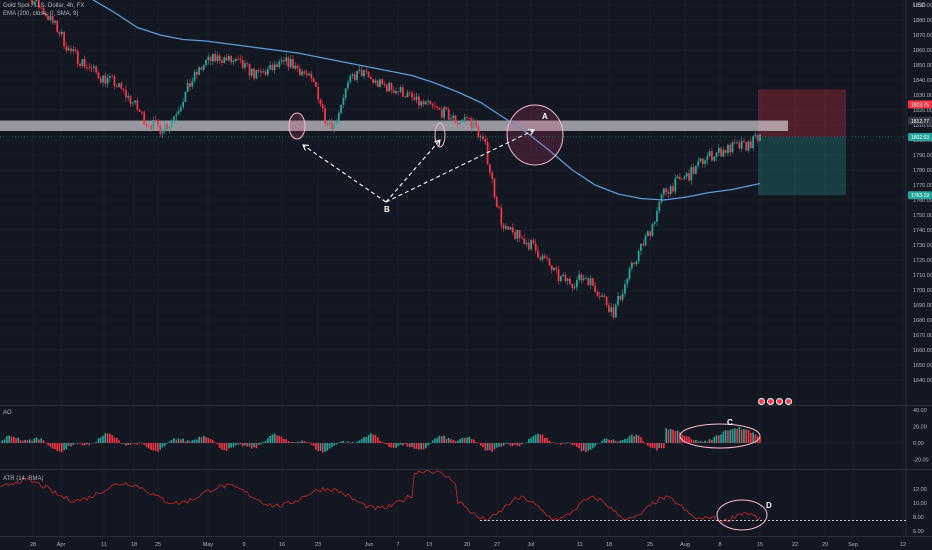 This screenshot has height=550, width=932. Describe the element at coordinates (921, 461) in the screenshot. I see `ao-tick-label: -20.00` at that location.